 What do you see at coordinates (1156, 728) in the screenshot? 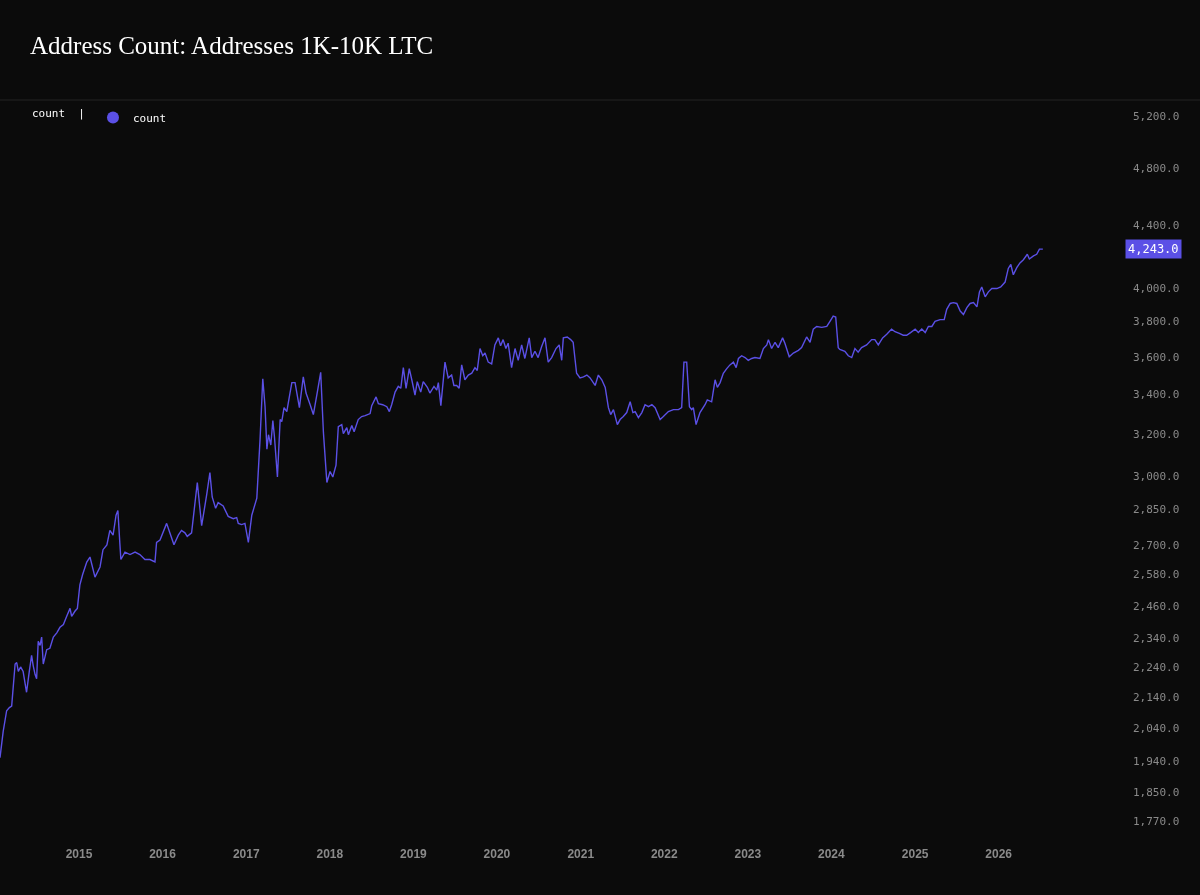
I see `y-tick-label: 2,040.0` at bounding box center [1156, 728].